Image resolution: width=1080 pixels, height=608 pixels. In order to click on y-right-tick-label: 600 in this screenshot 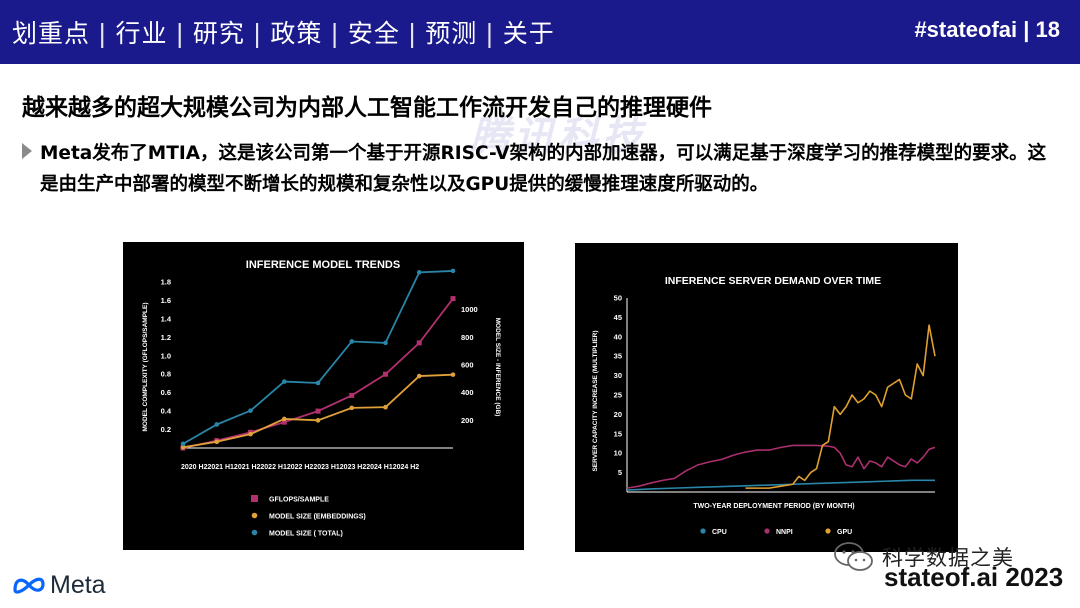, I will do `click(467, 365)`.